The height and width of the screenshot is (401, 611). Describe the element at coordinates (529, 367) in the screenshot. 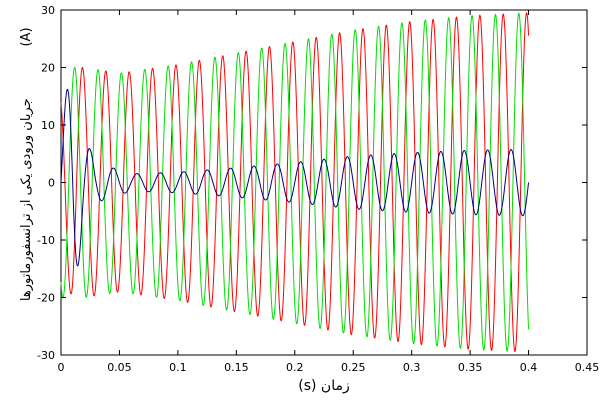

I see `x-tick-label: 0.4` at that location.